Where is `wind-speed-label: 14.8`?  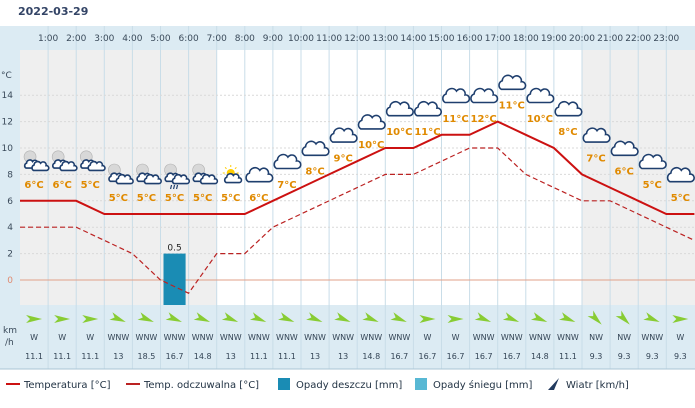 wind-speed-label: 14.8 is located at coordinates (371, 356).